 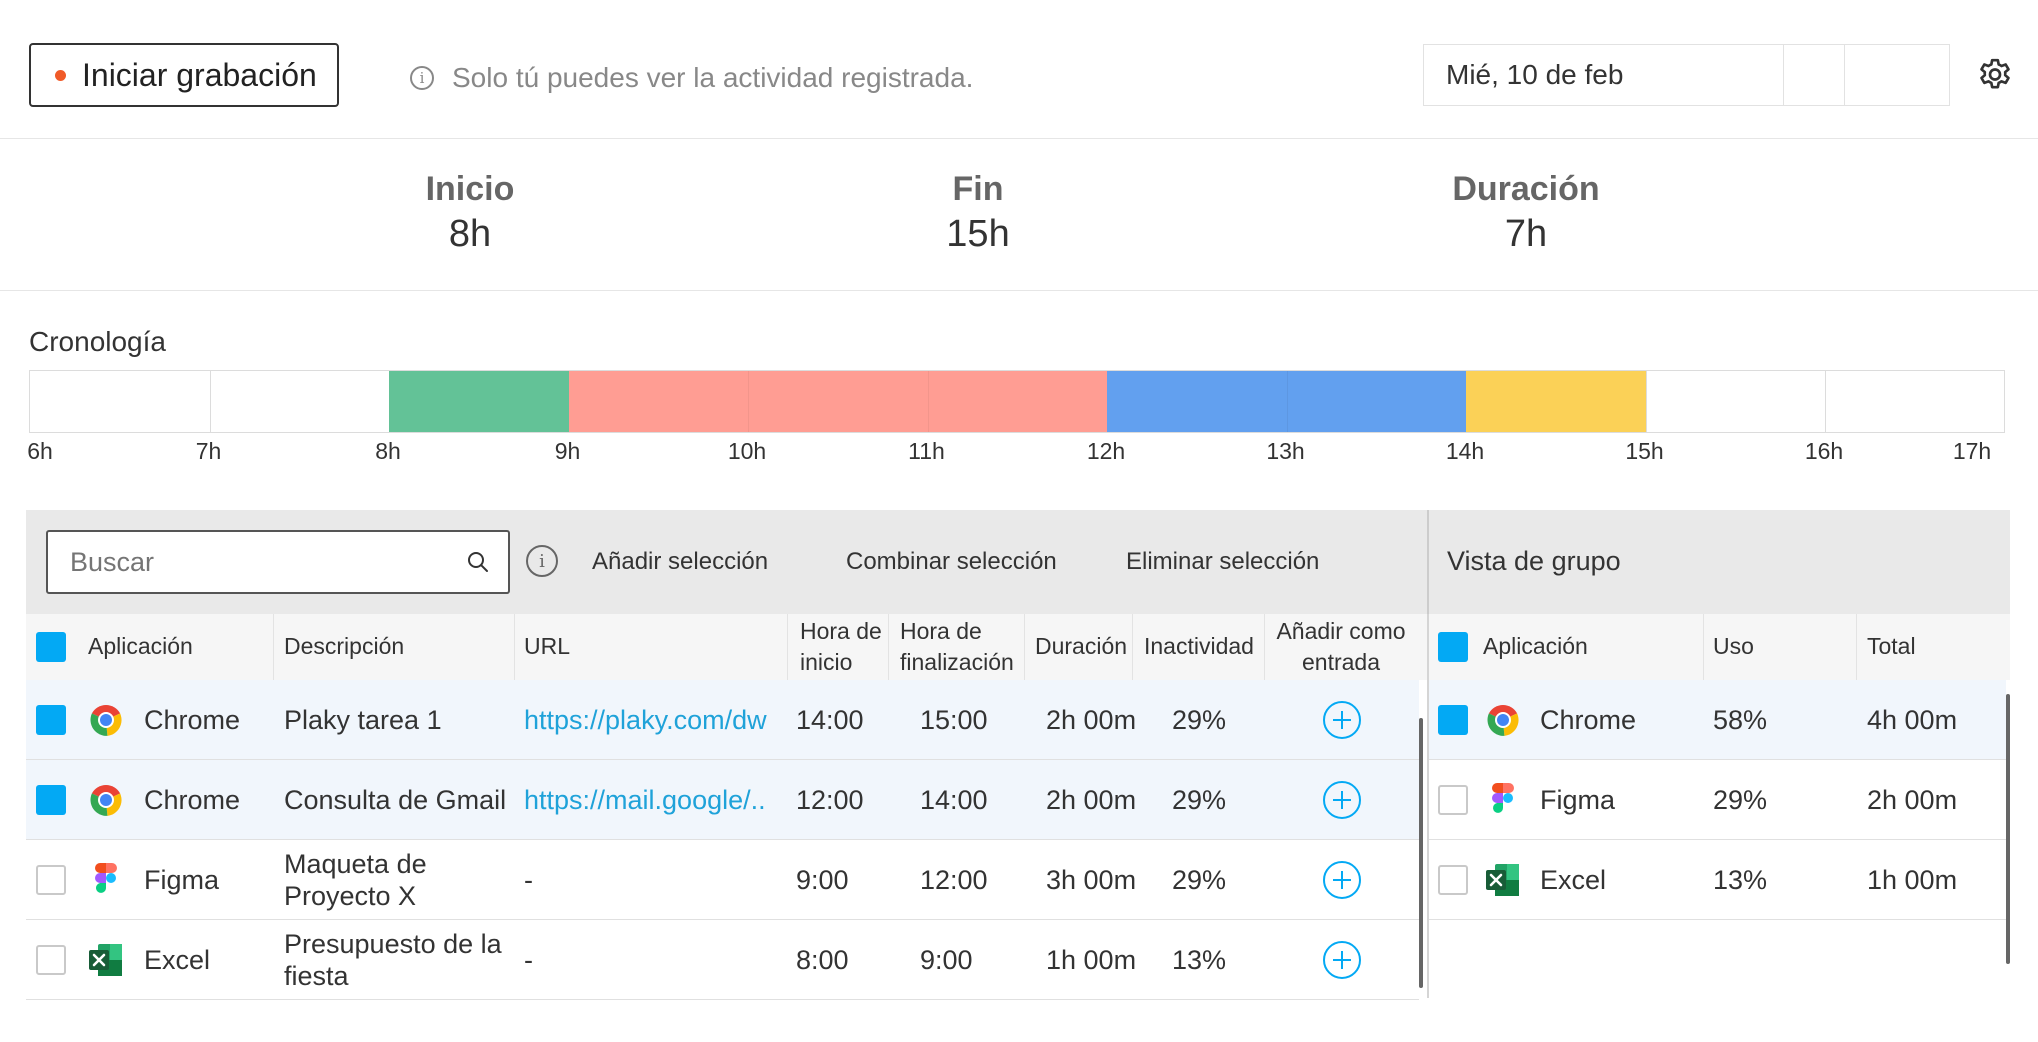 I want to click on description: Presupuesto de la fiesta, so click(x=393, y=959).